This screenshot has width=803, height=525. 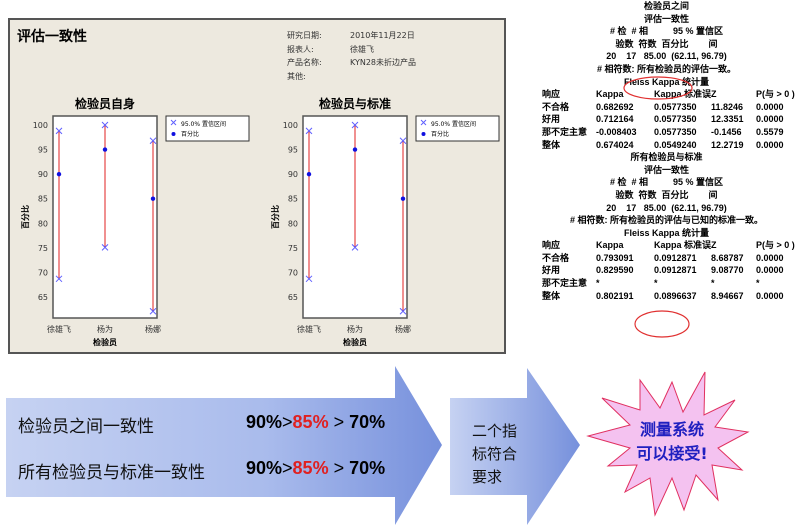 What do you see at coordinates (615, 119) in the screenshot?
I see `stats-cell: 0.712164` at bounding box center [615, 119].